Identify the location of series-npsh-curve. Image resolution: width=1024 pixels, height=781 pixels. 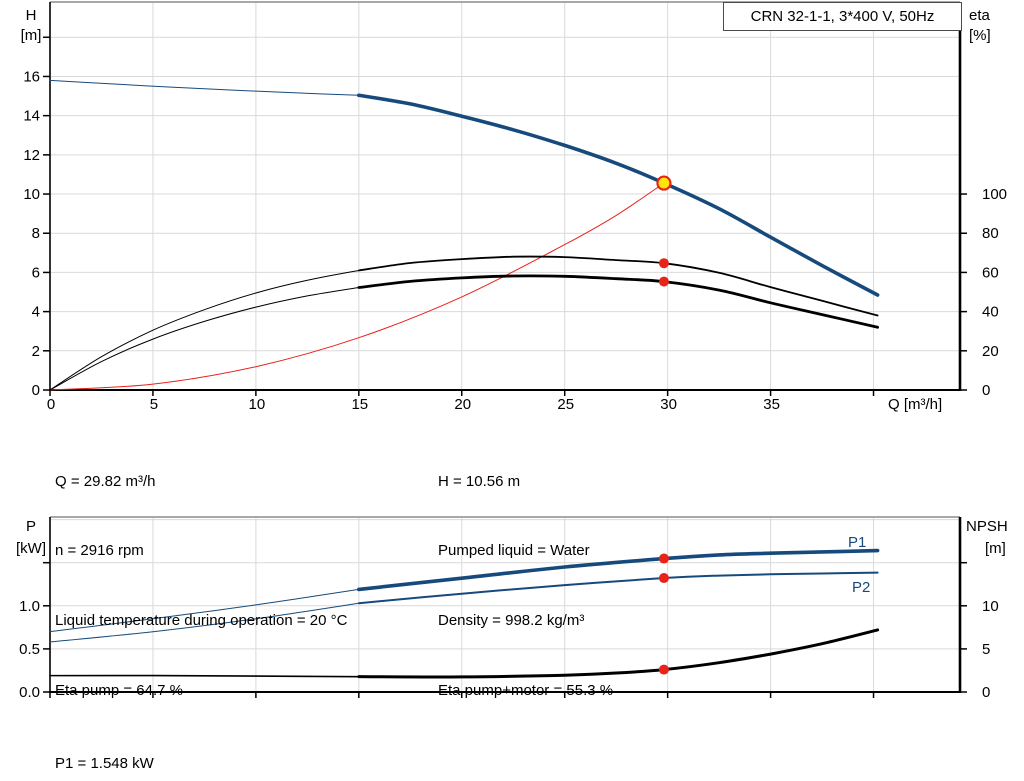
(618, 653).